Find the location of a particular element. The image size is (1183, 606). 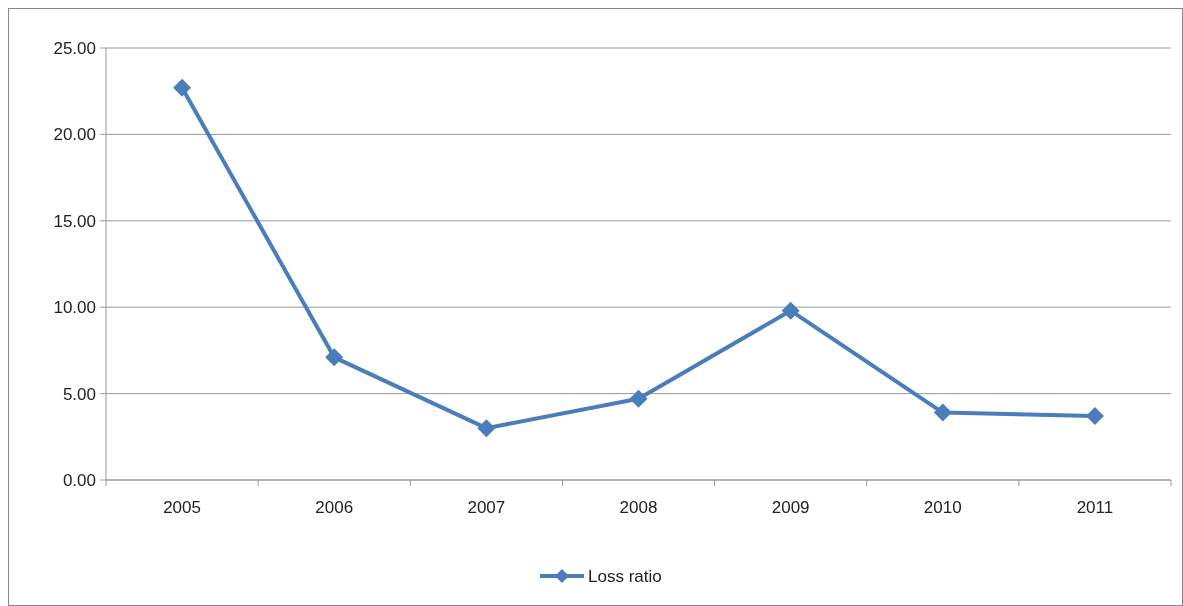

x-tick-label: 2010 is located at coordinates (942, 507).